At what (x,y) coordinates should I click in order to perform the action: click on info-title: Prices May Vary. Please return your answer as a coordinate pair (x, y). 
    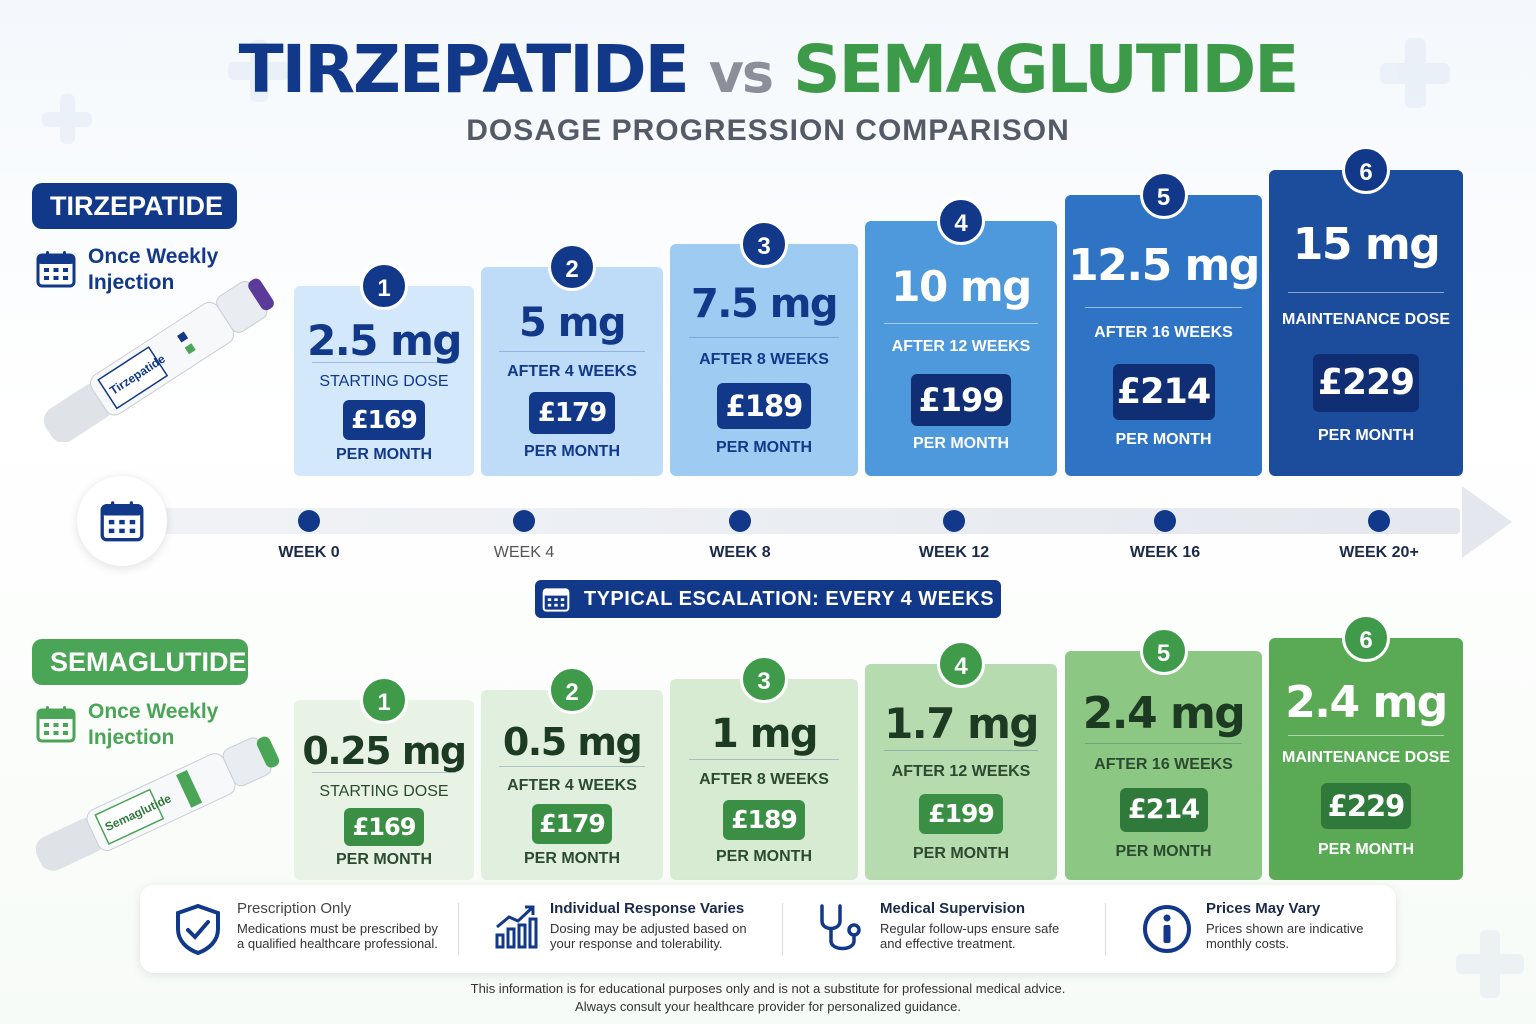
    Looking at the image, I should click on (1263, 908).